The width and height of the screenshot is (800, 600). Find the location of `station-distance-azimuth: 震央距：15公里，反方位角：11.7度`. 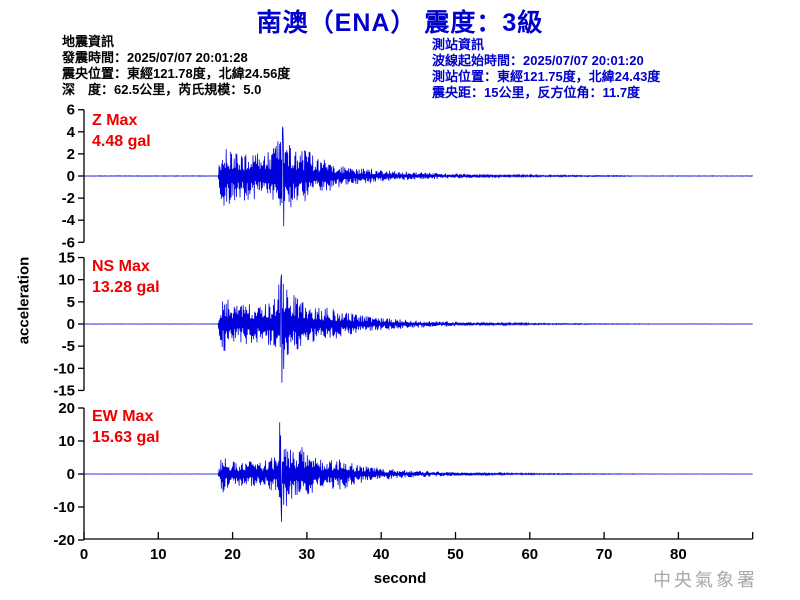

station-distance-azimuth: 震央距：15公里，反方位角：11.7度 is located at coordinates (536, 92).